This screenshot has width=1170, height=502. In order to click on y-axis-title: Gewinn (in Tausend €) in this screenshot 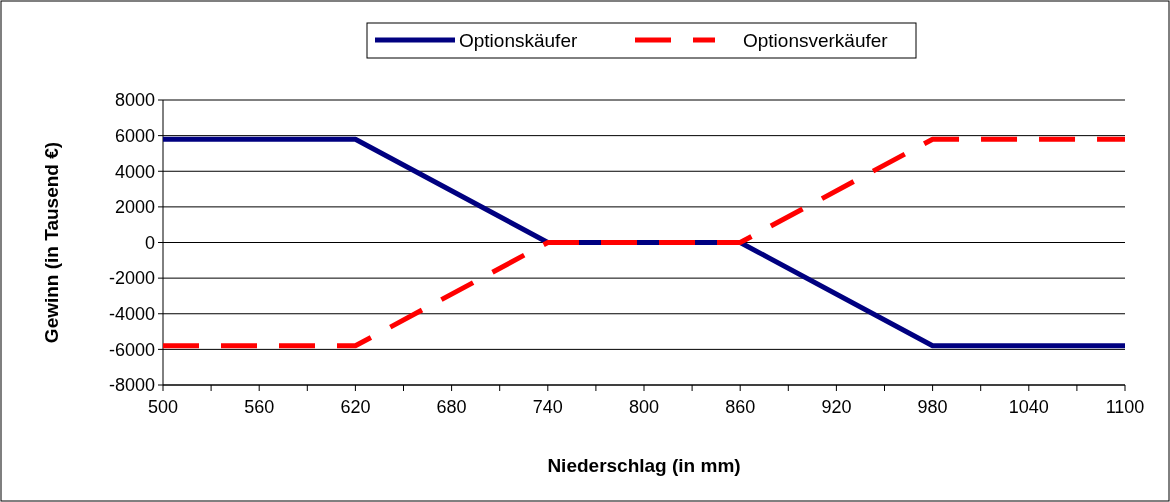, I will do `click(51, 242)`.